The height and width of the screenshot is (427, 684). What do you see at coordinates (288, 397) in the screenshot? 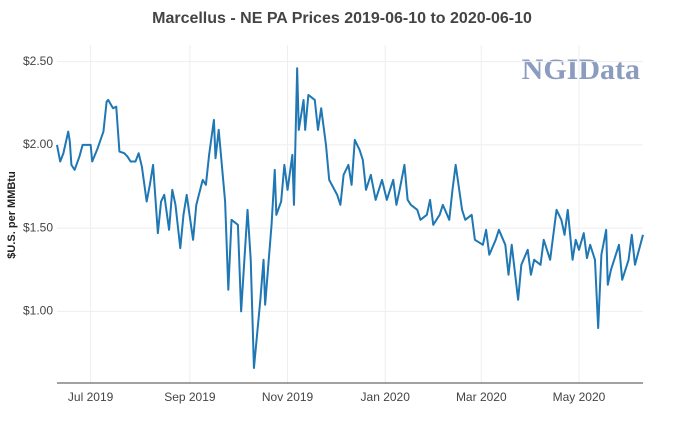
I see `x-tick-label: Nov 2019` at bounding box center [288, 397].